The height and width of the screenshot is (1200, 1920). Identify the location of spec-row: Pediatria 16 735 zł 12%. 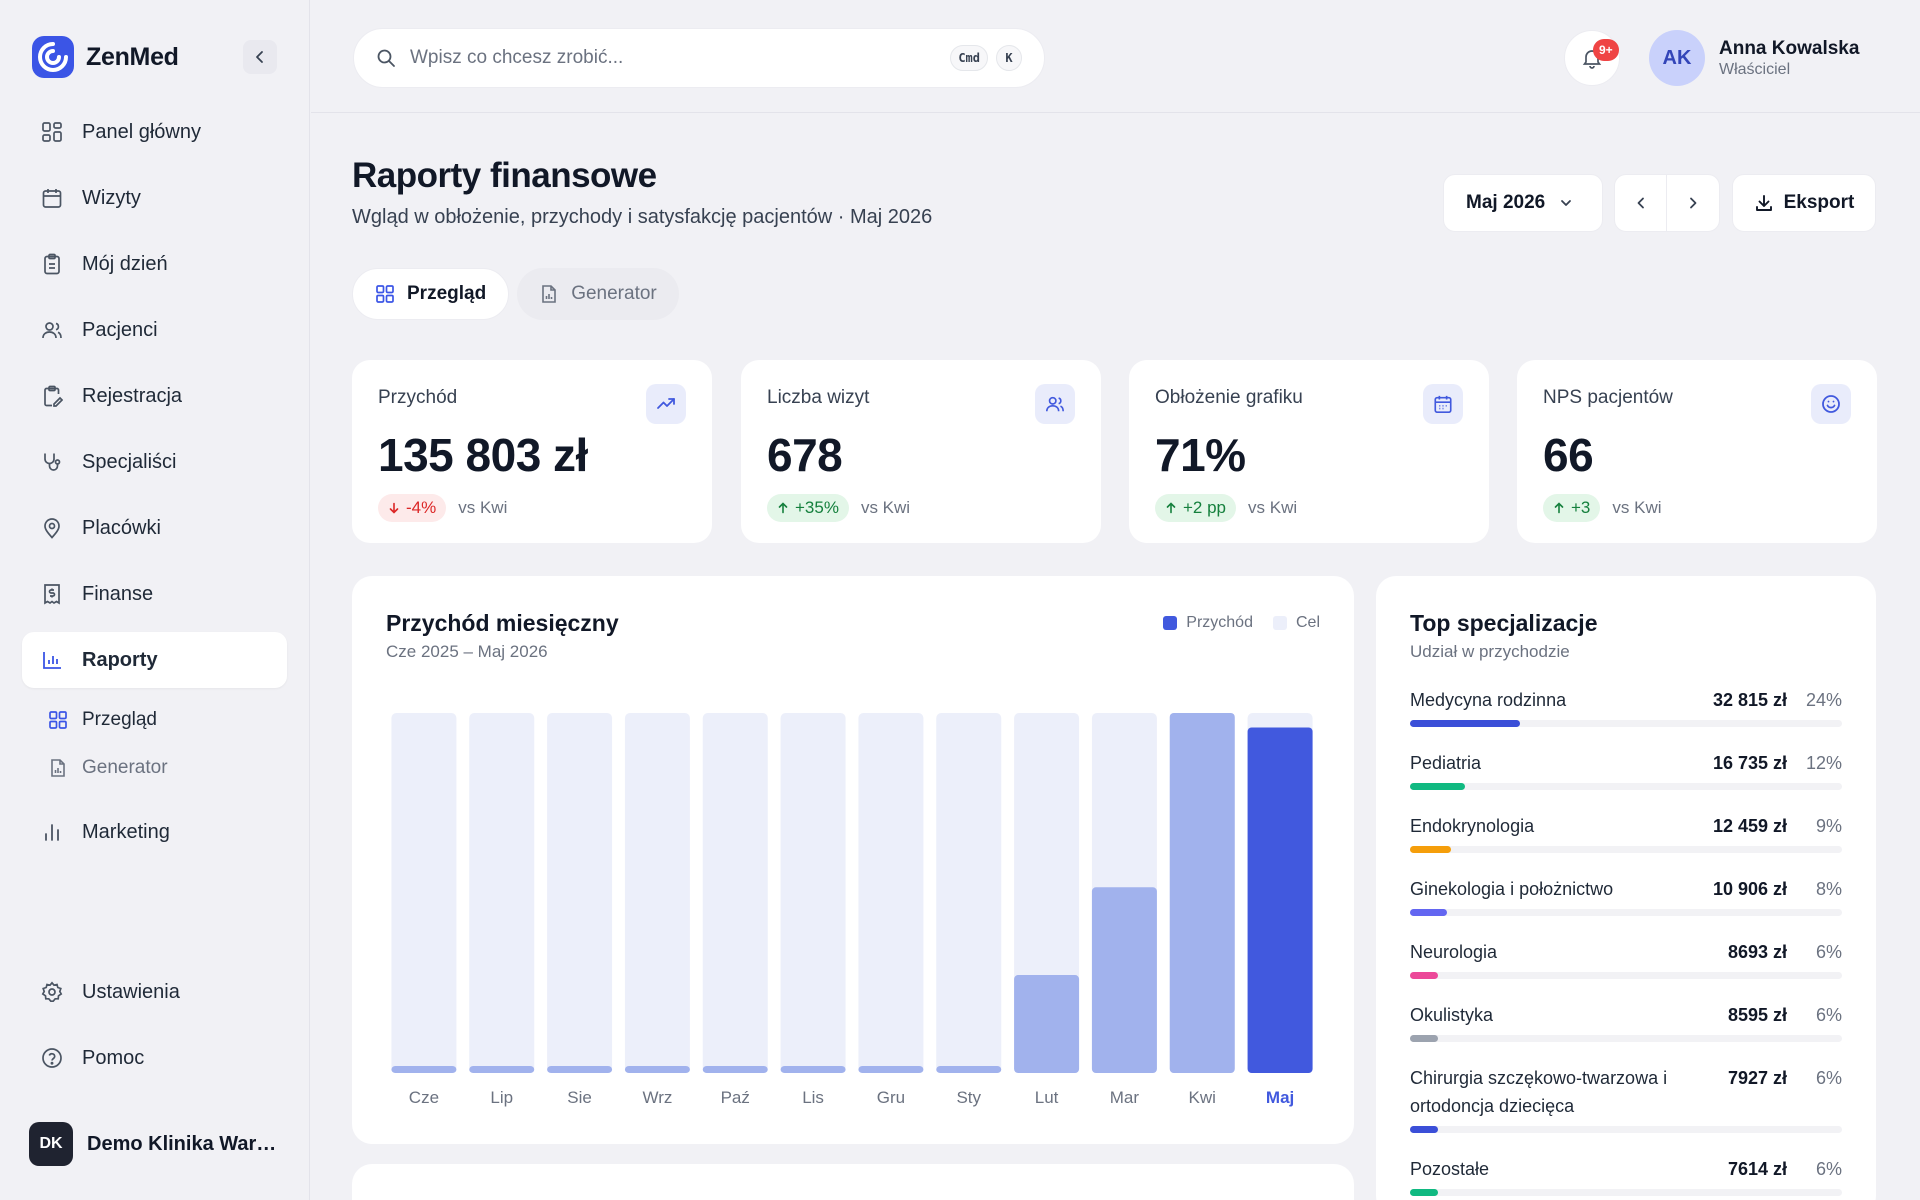
(1626, 763).